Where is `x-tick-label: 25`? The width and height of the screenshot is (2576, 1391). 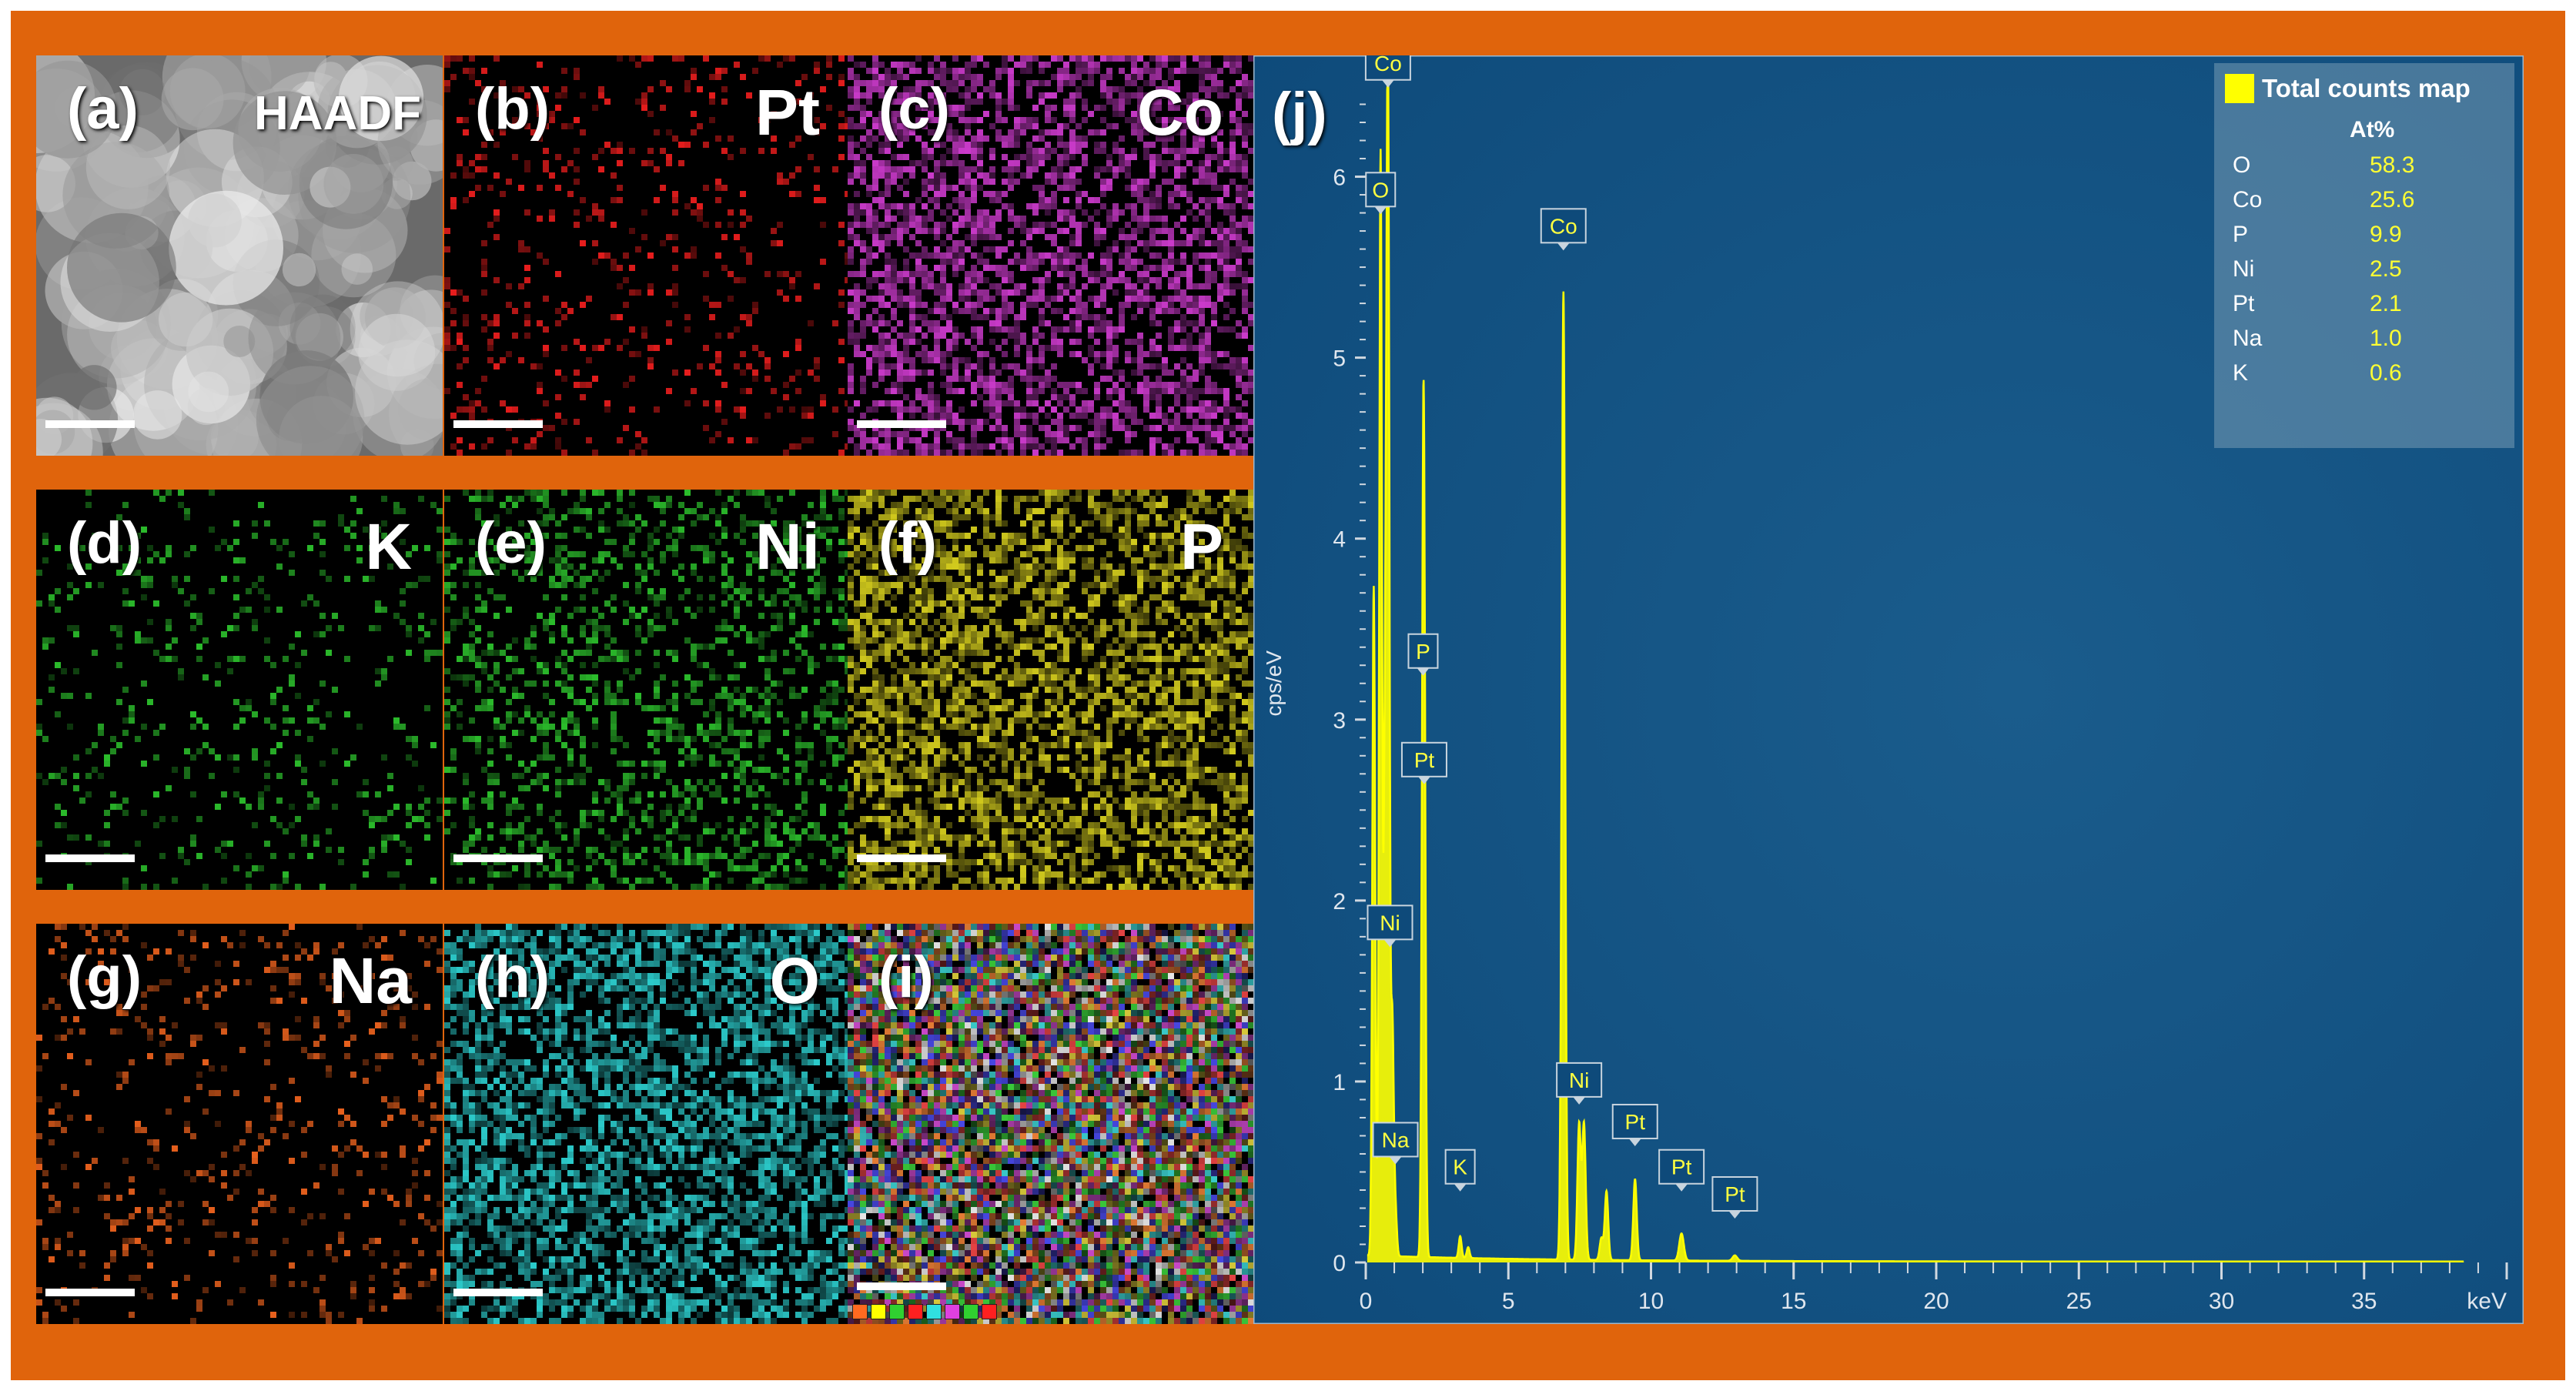
x-tick-label: 25 is located at coordinates (2079, 1301).